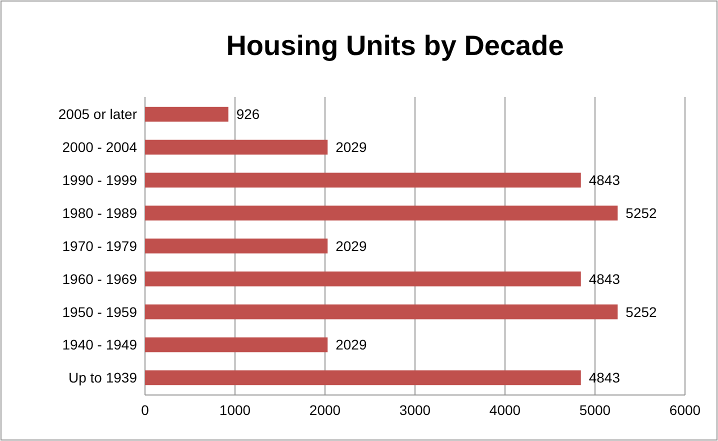 This screenshot has height=441, width=718. What do you see at coordinates (98, 114) in the screenshot?
I see `y-tick-label: 2005 or later` at bounding box center [98, 114].